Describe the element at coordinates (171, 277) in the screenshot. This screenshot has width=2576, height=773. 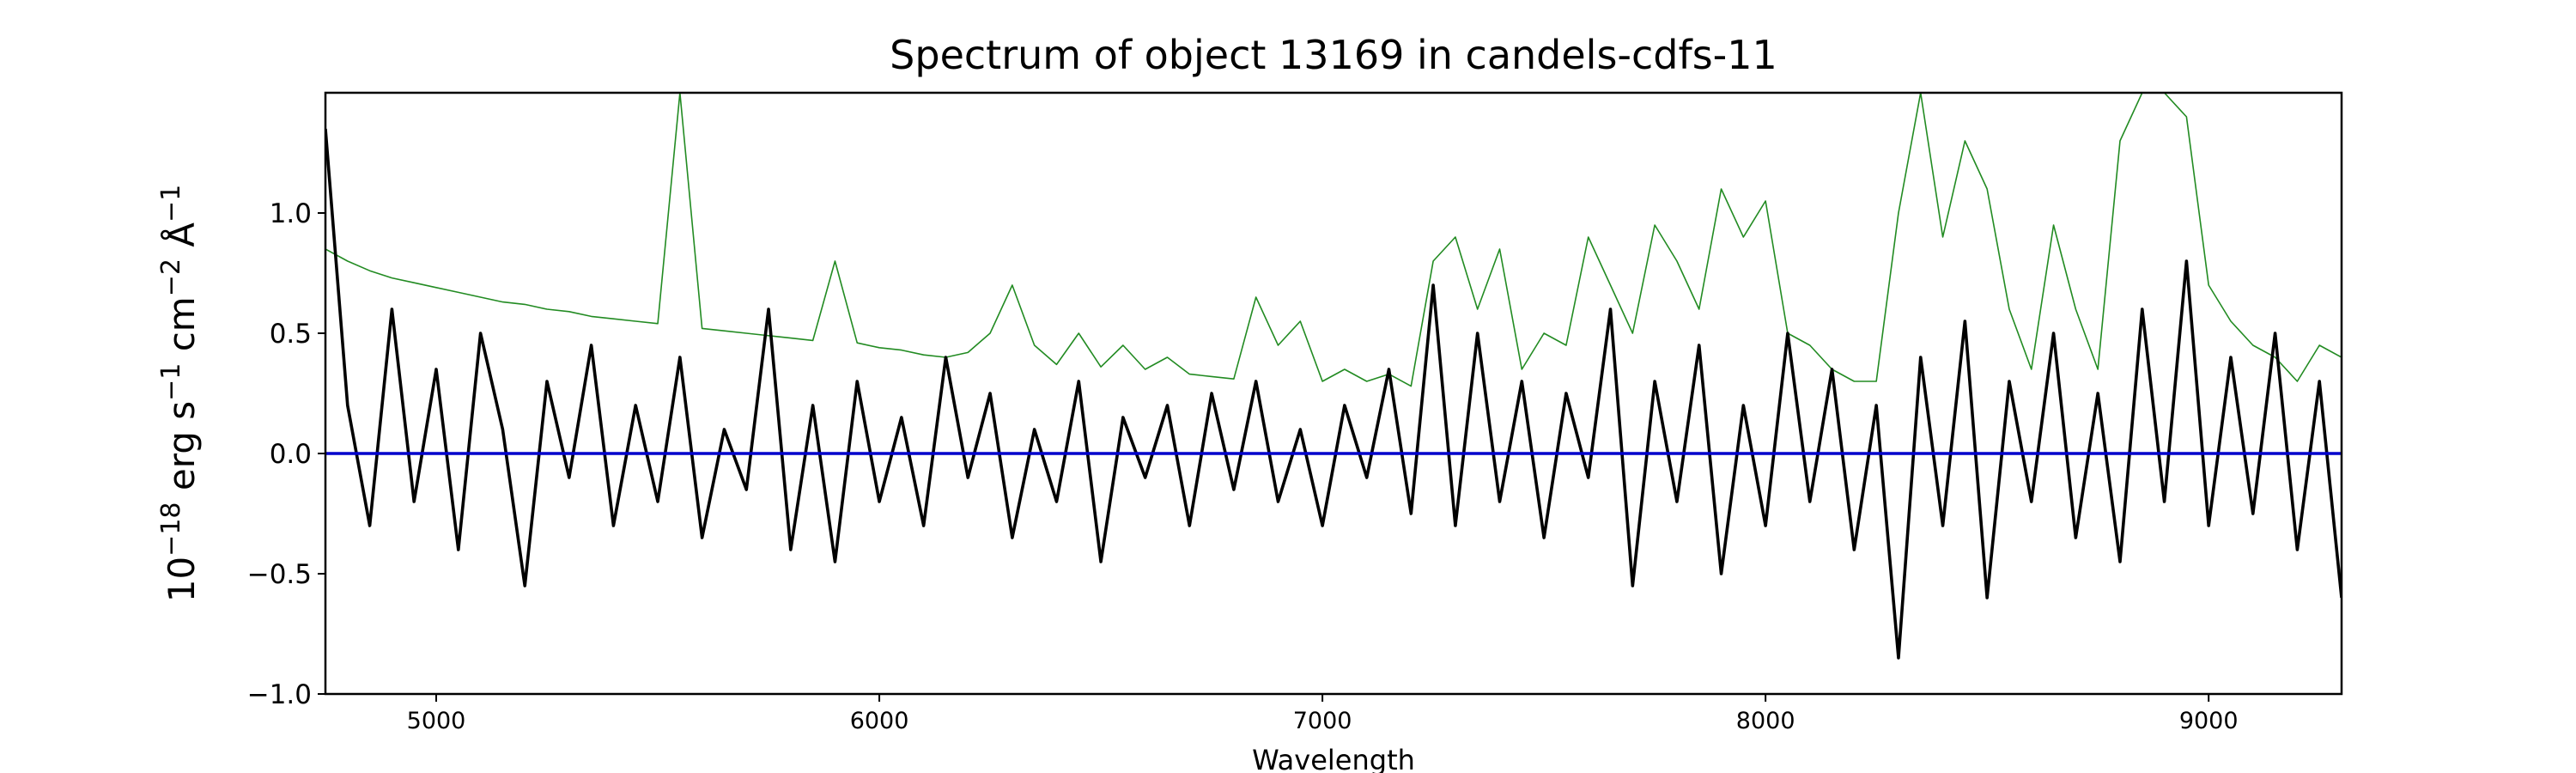
I see `y-axis-label-superscript: −2` at that location.